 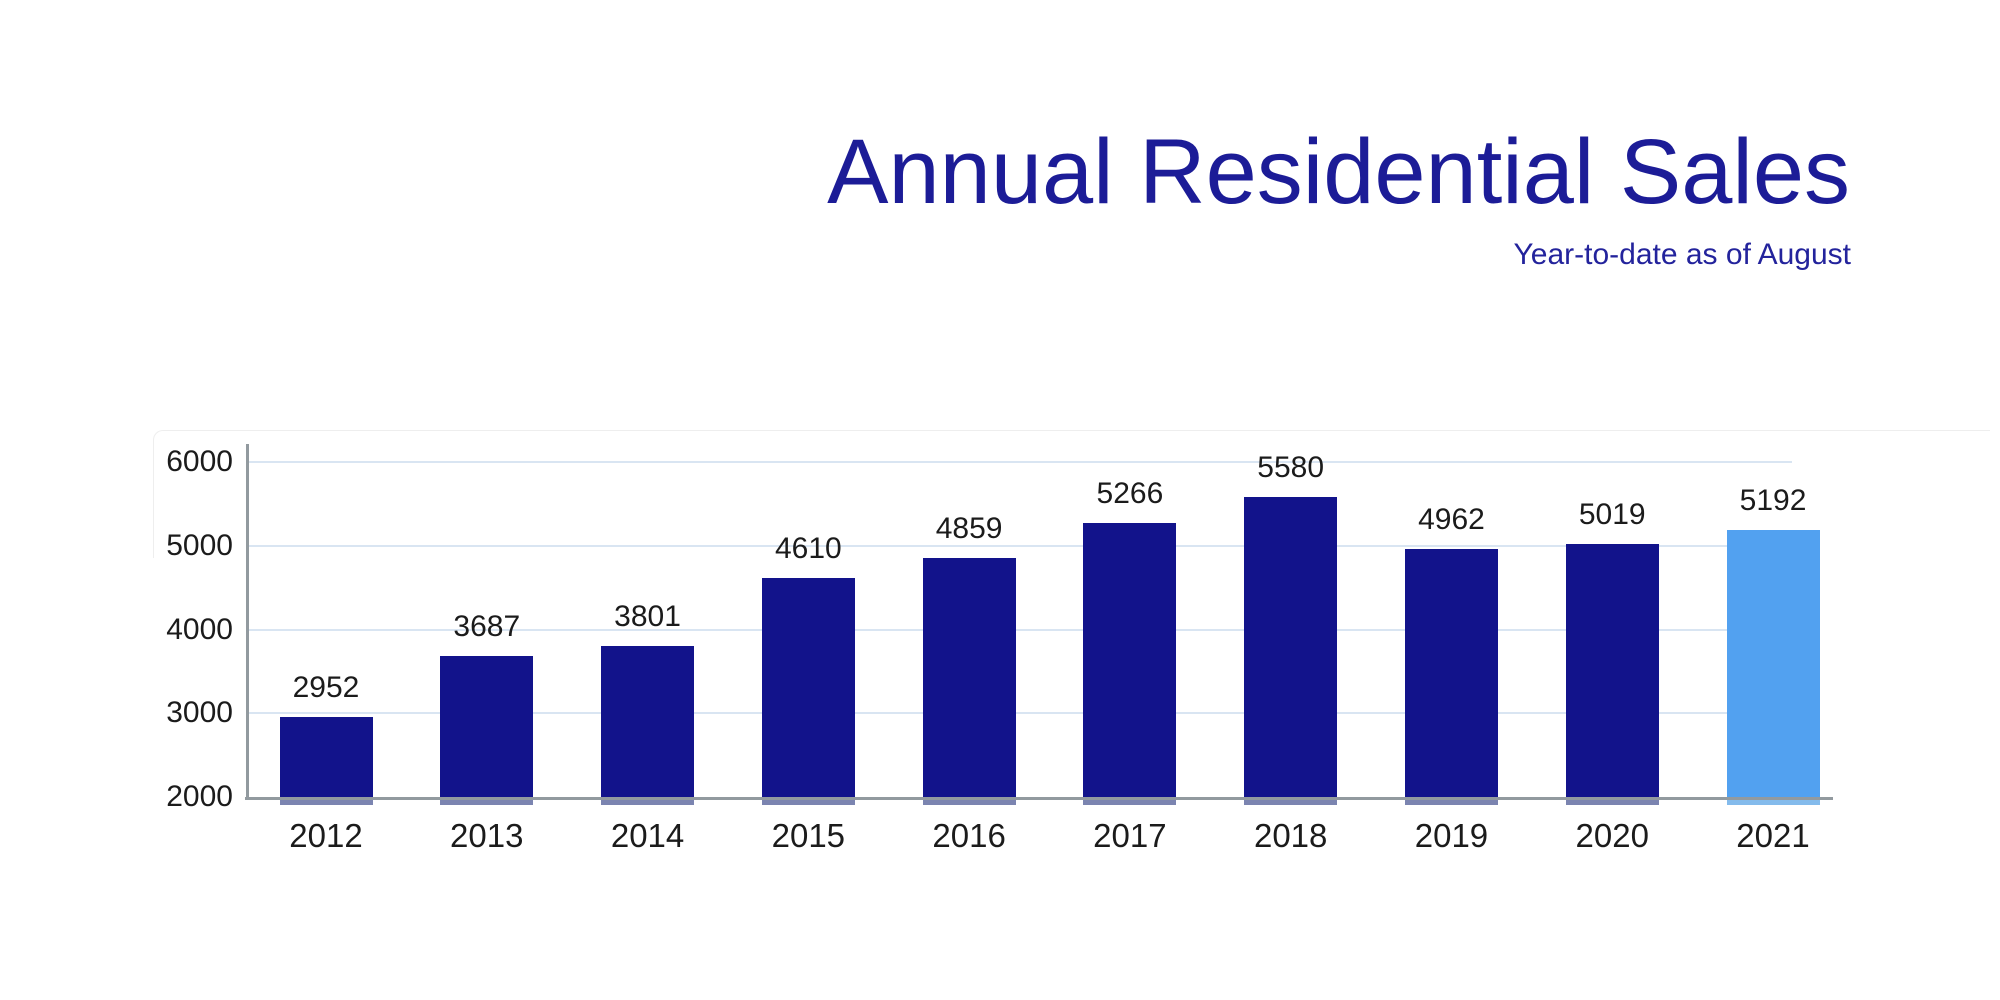 I want to click on bar-value-label-2013: 3687, so click(x=487, y=626).